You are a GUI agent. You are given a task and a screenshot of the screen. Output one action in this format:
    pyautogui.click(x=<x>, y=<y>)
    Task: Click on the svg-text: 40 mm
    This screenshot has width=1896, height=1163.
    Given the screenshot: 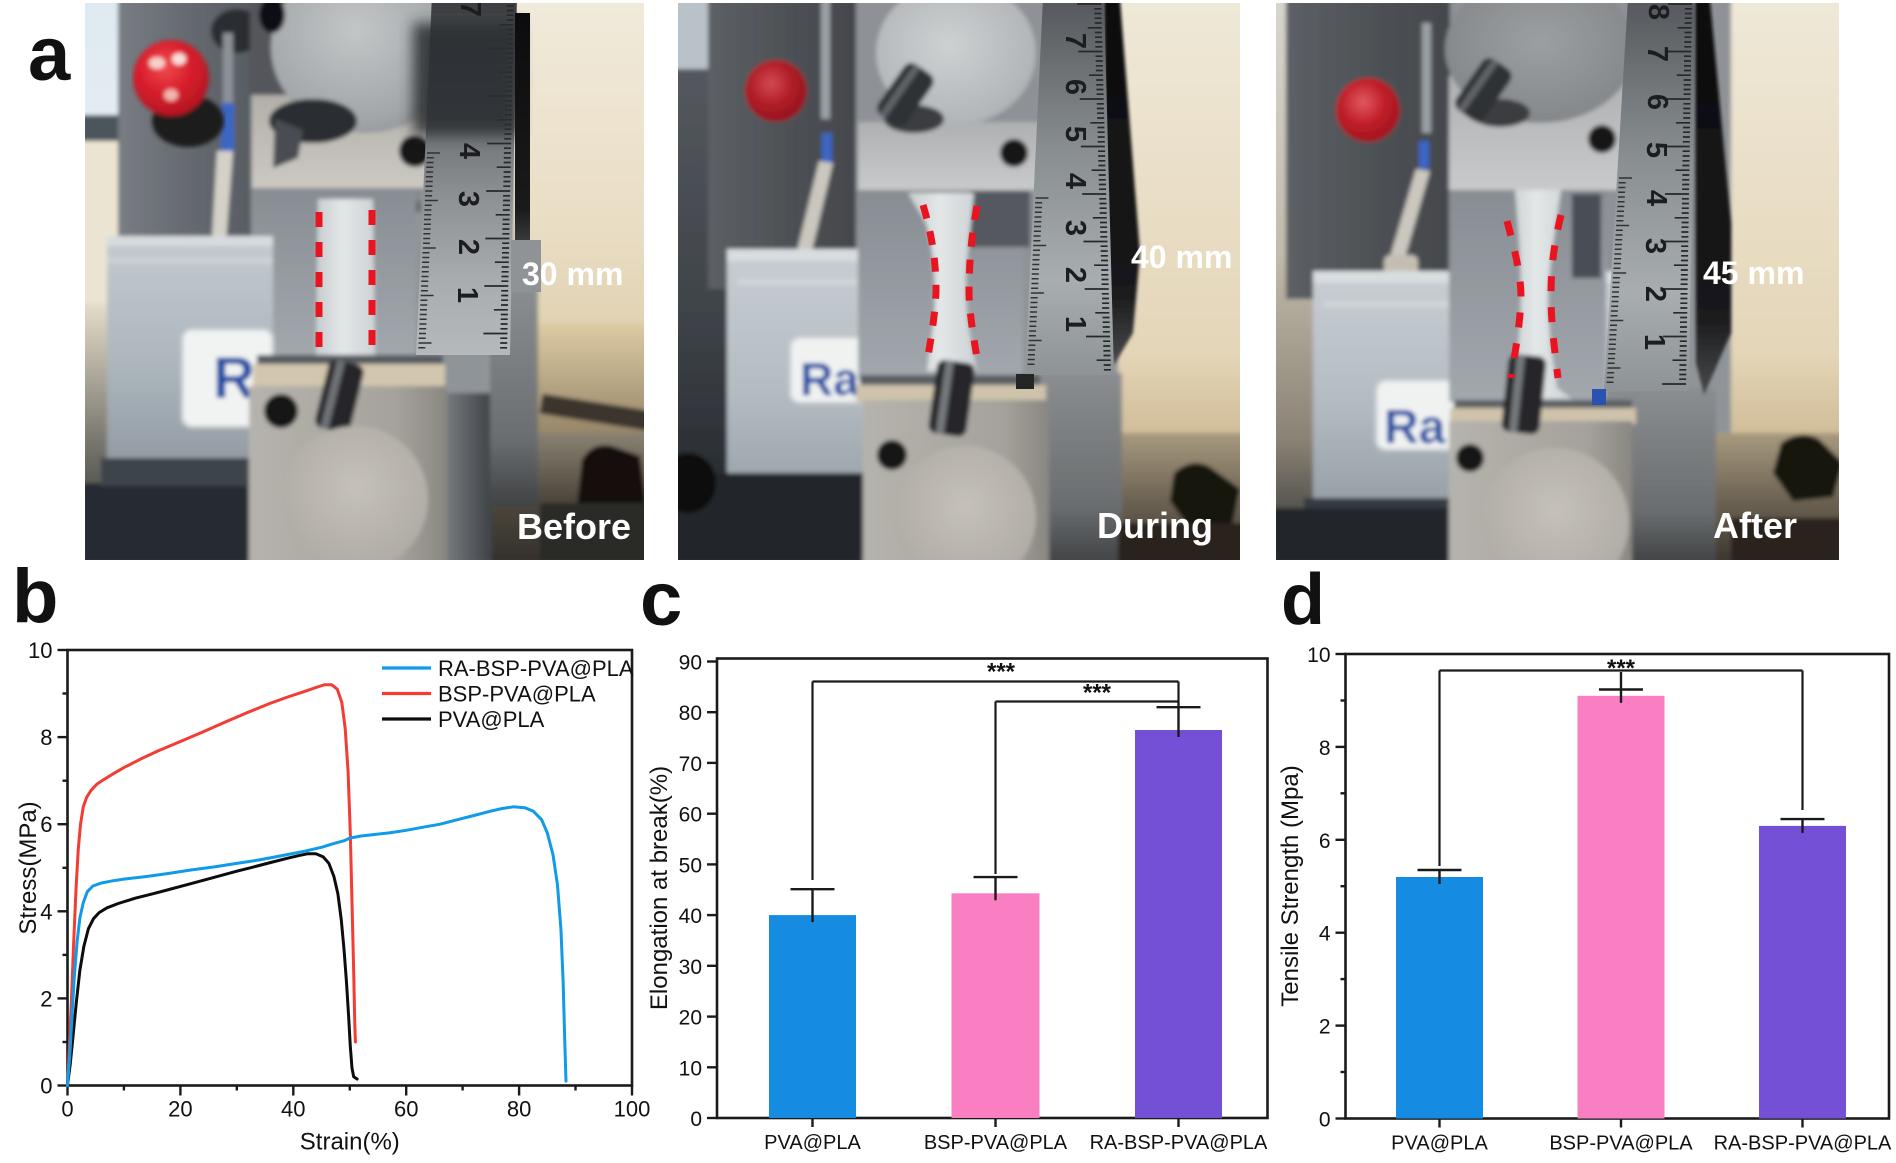 What is the action you would take?
    pyautogui.click(x=1181, y=257)
    